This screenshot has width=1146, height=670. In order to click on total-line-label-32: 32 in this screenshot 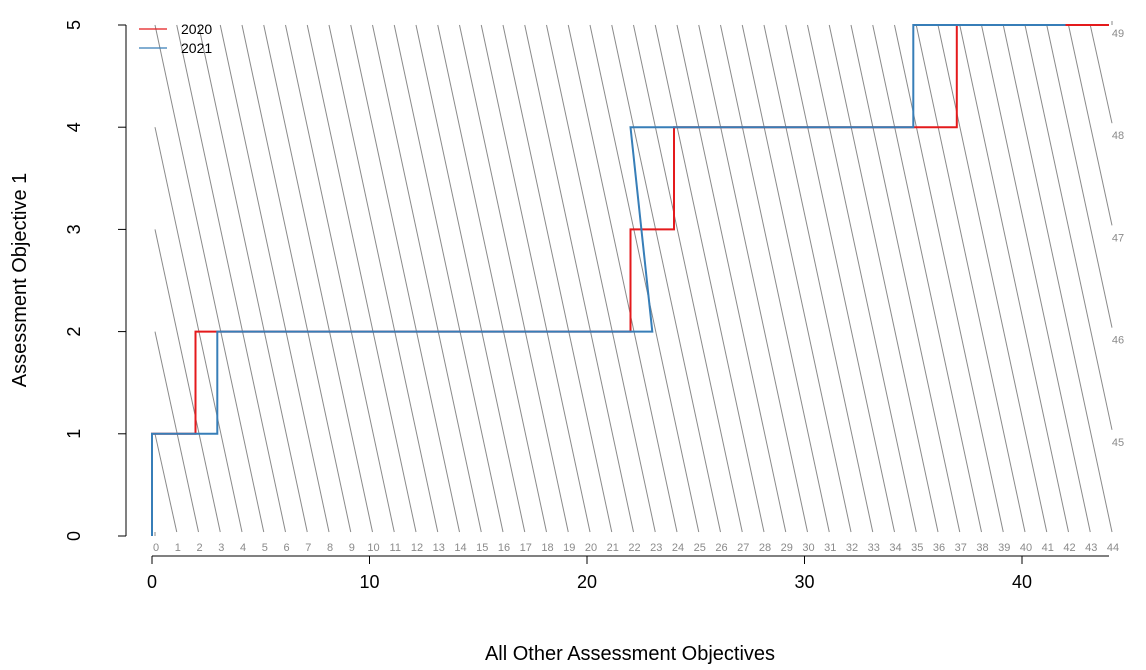, I will do `click(852, 548)`.